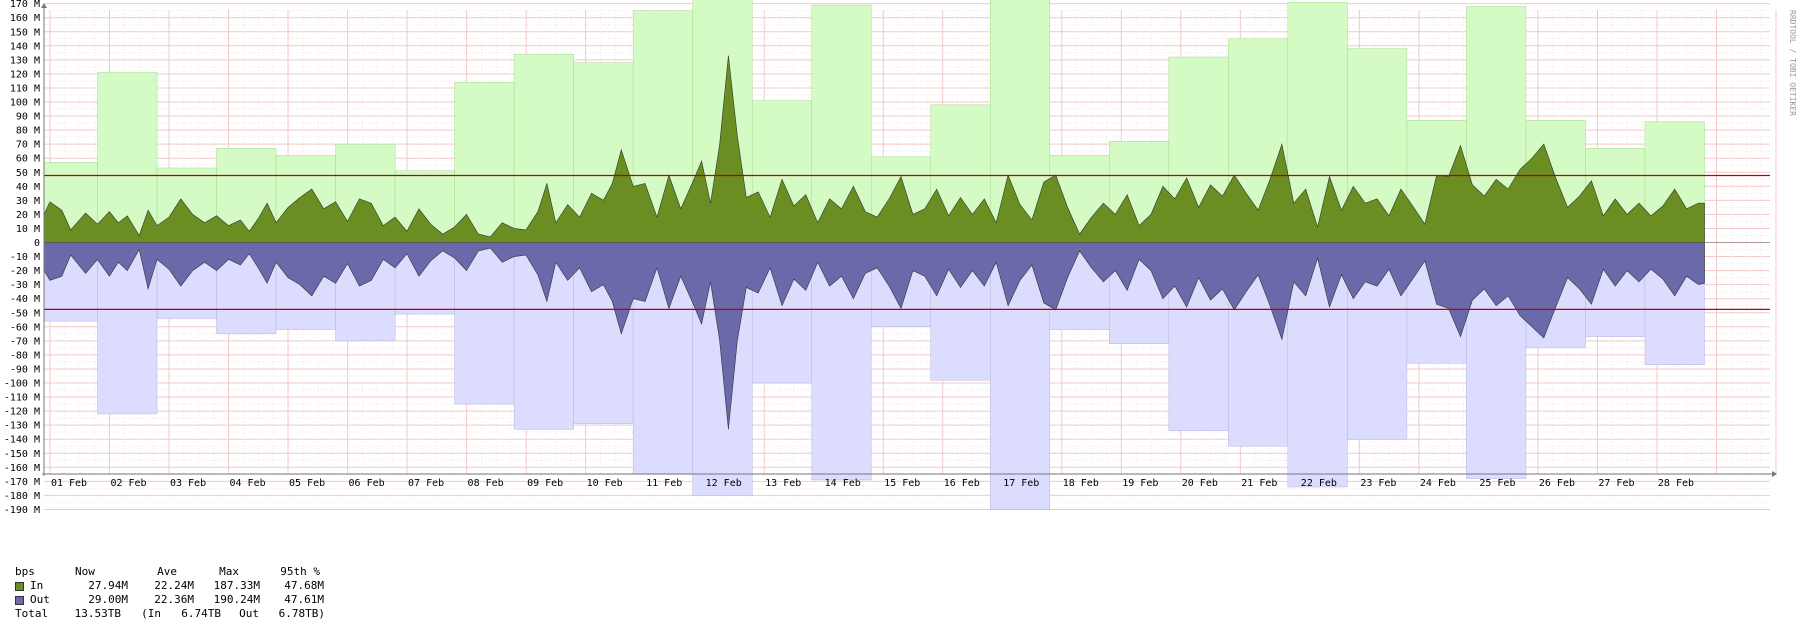 The image size is (1800, 628). What do you see at coordinates (367, 483) in the screenshot?
I see `x-tick-label: 06 Feb` at bounding box center [367, 483].